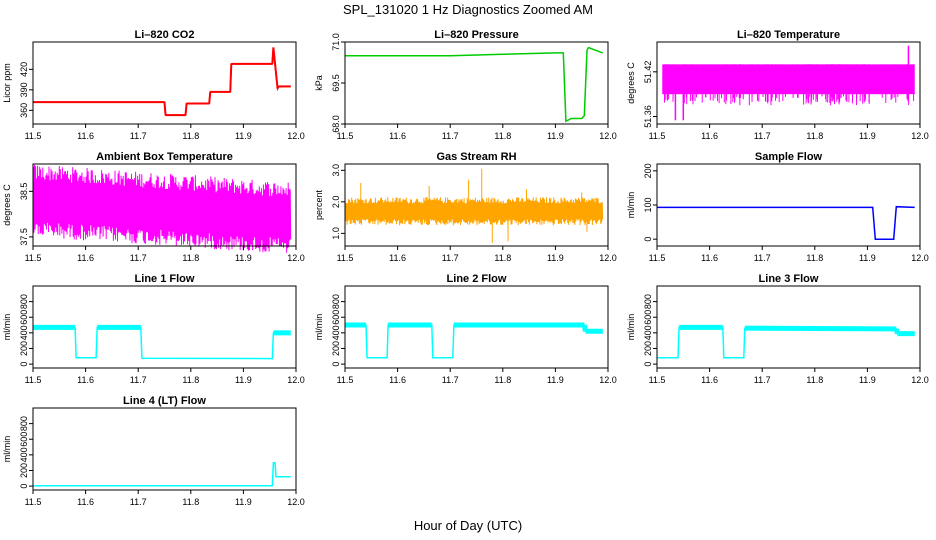 The width and height of the screenshot is (936, 540). I want to click on page-title: SPL_131020 1 Hz Diagnostics Zoomed AM, so click(468, 9).